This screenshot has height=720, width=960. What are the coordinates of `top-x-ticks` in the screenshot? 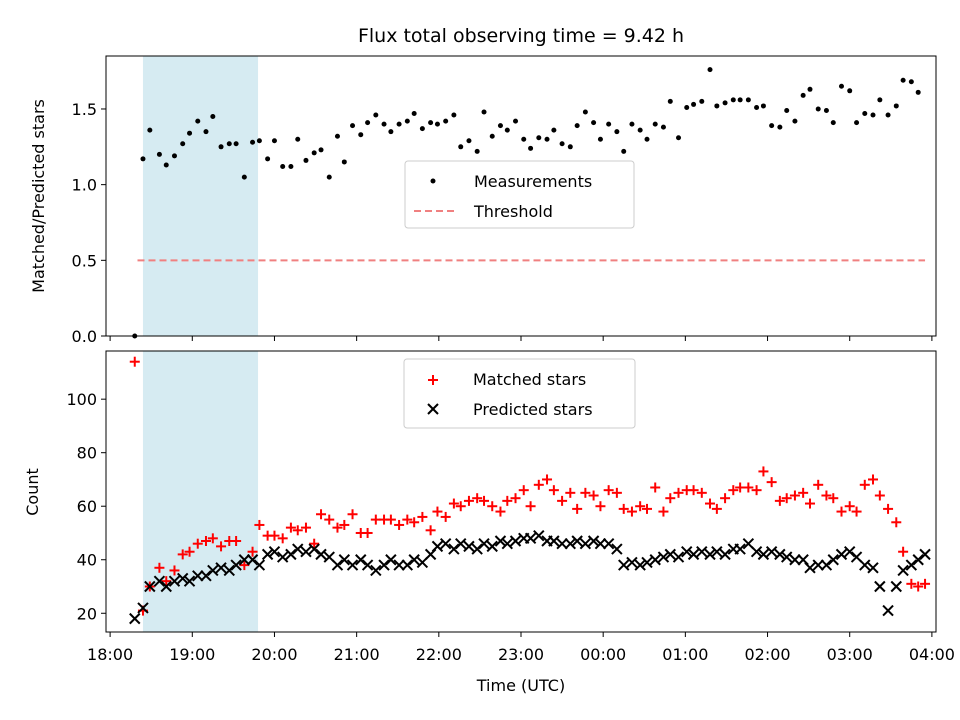 It's located at (521, 338).